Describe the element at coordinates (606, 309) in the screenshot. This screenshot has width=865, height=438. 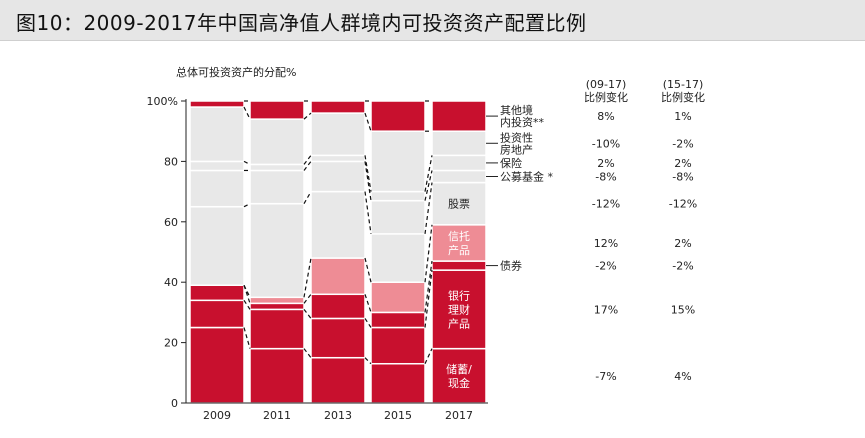
I see `change-09-17-value: 17%` at that location.